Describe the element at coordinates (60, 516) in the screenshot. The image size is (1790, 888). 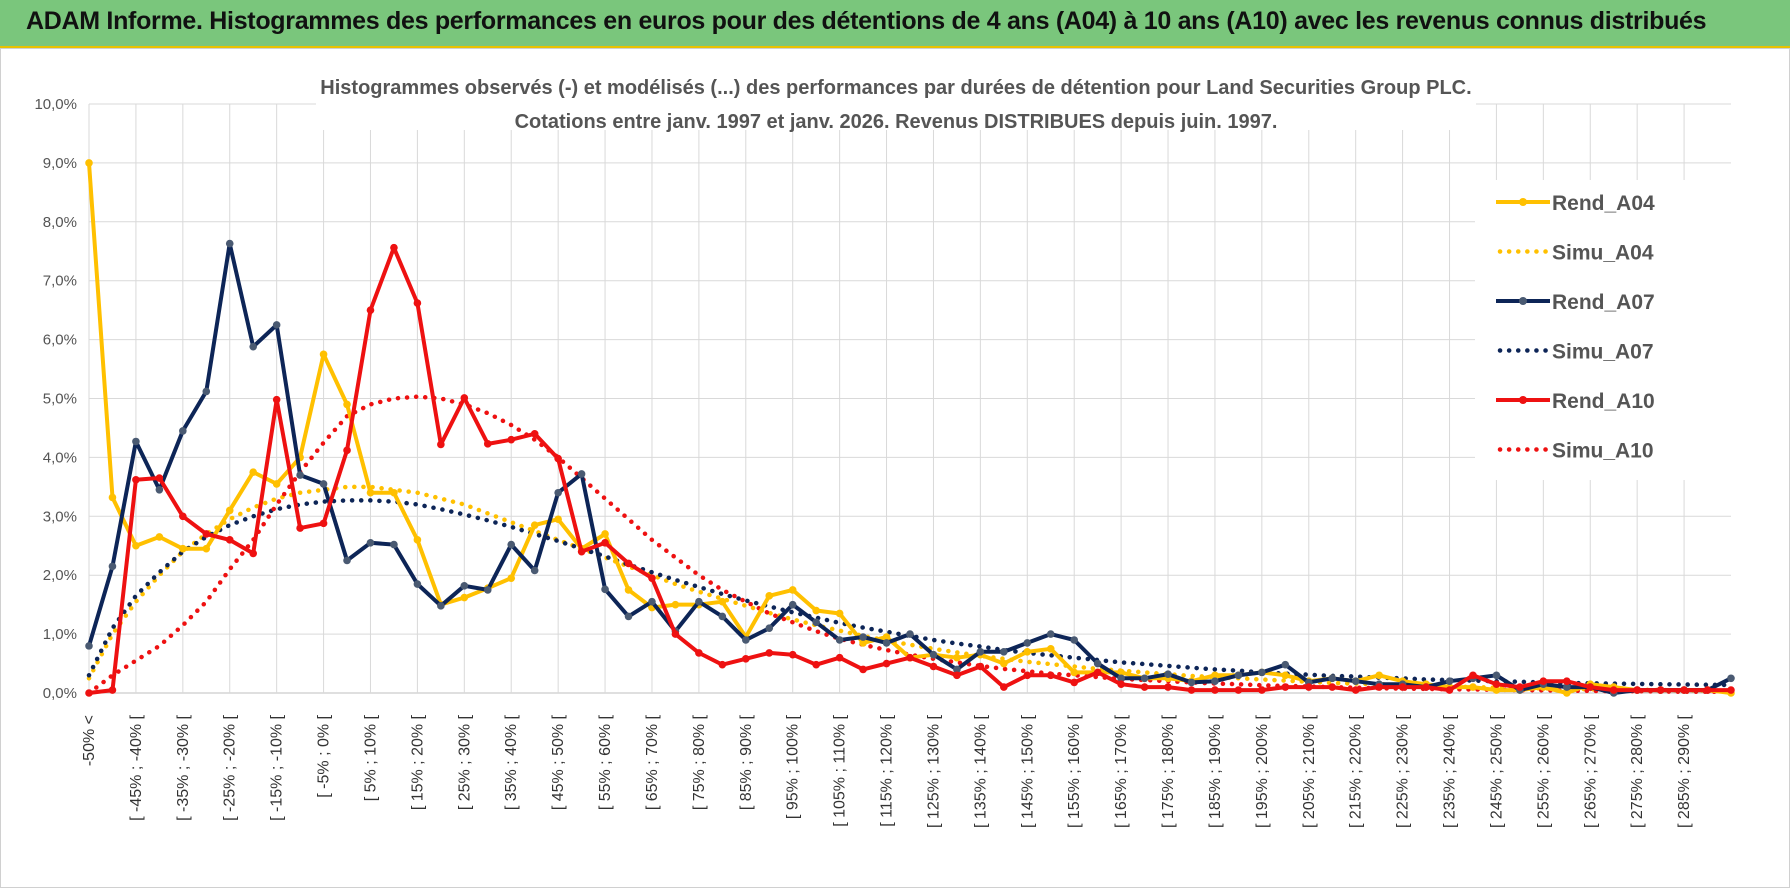
I see `y-tick-label: 3,0%` at that location.